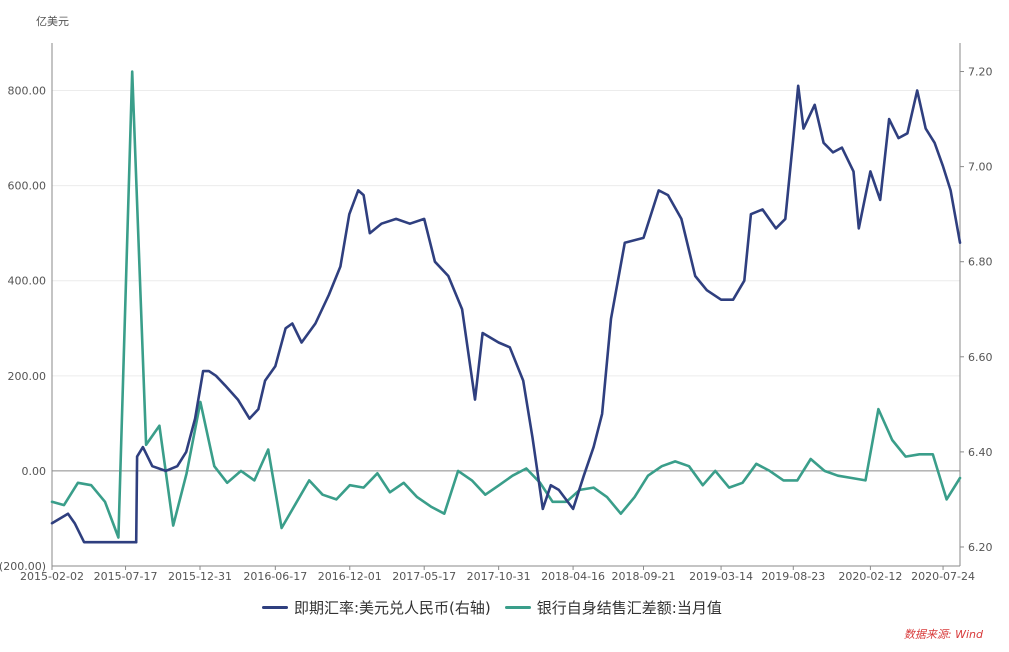  What do you see at coordinates (27, 376) in the screenshot?
I see `left-axis-tick-label: 200.00` at bounding box center [27, 376].